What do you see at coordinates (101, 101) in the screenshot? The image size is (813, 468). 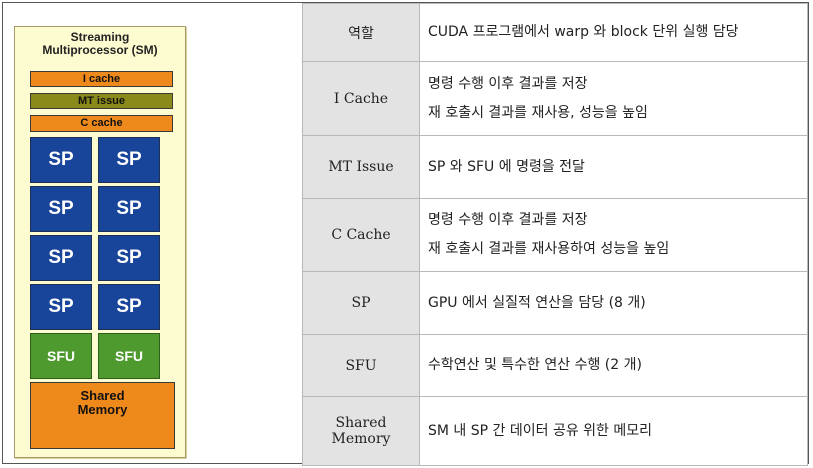 I see `mt-issue-block: MT issue` at bounding box center [101, 101].